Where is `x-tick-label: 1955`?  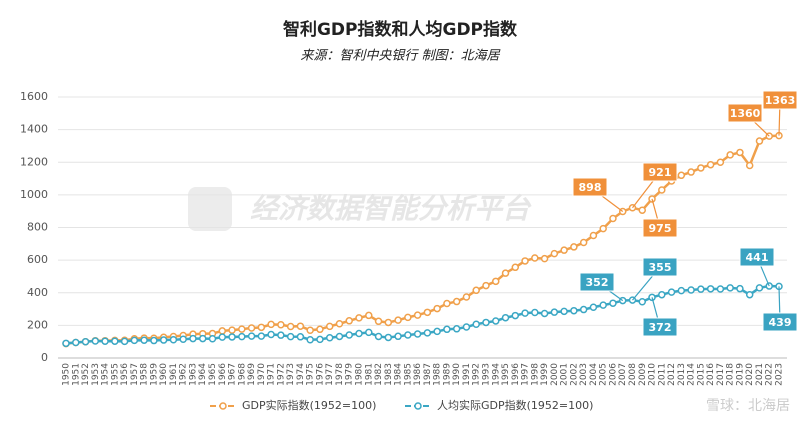
x-tick-label: 1955 is located at coordinates (115, 374).